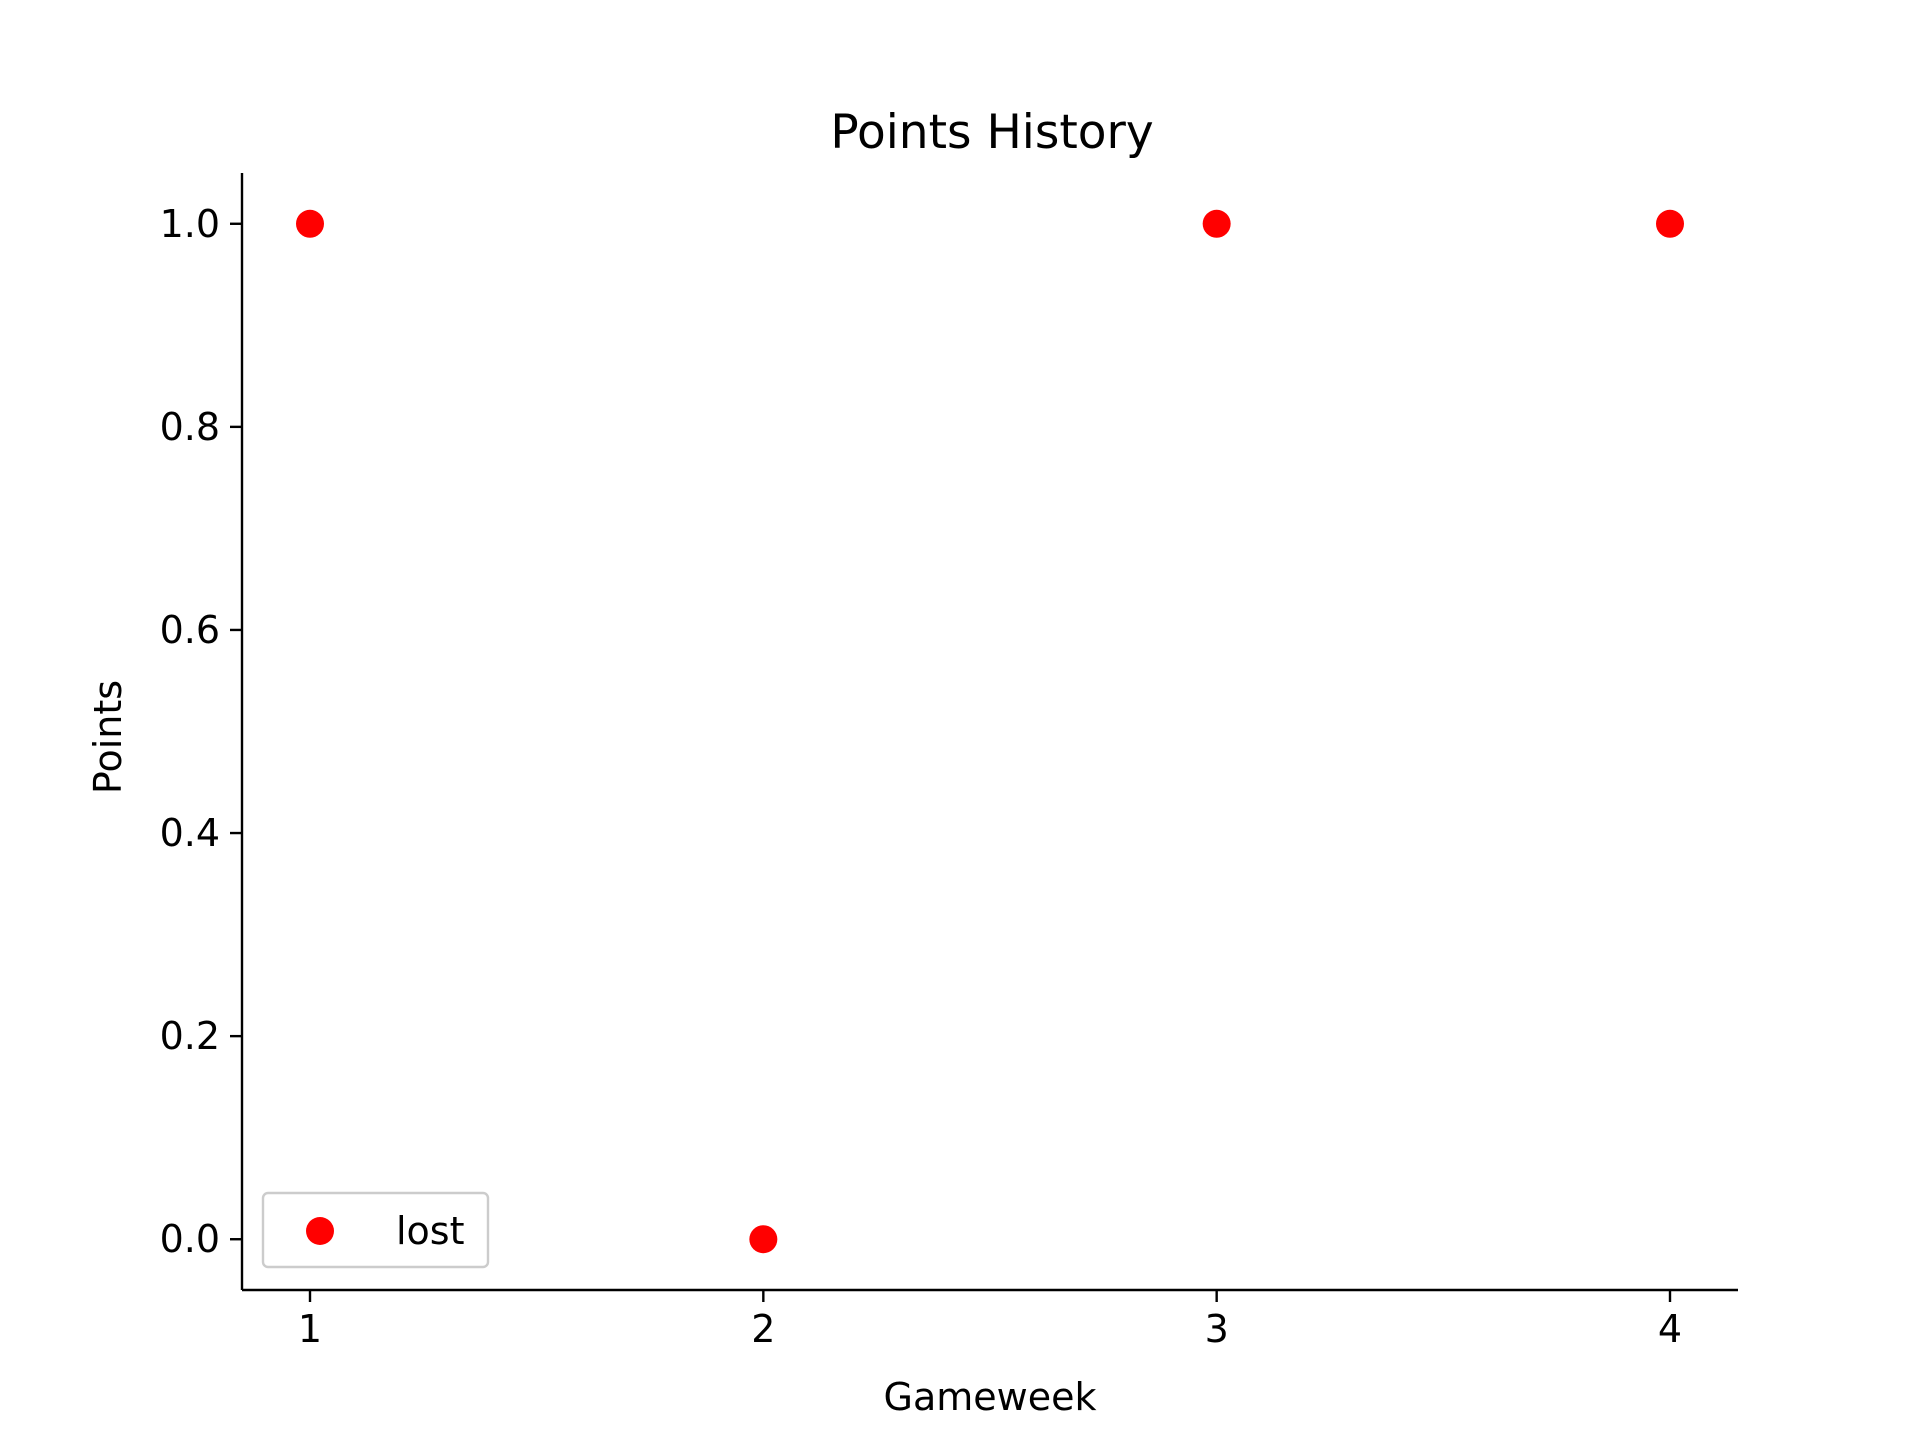 The image size is (1920, 1440). I want to click on x-tick-label: 4, so click(1670, 1329).